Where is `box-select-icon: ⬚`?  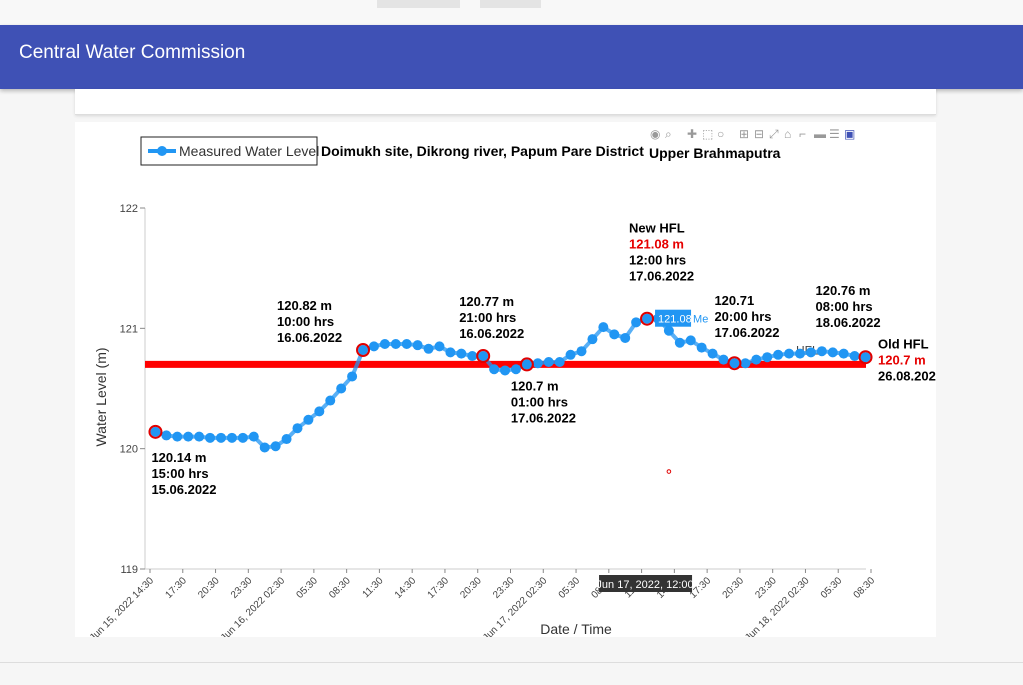 box-select-icon: ⬚ is located at coordinates (707, 134).